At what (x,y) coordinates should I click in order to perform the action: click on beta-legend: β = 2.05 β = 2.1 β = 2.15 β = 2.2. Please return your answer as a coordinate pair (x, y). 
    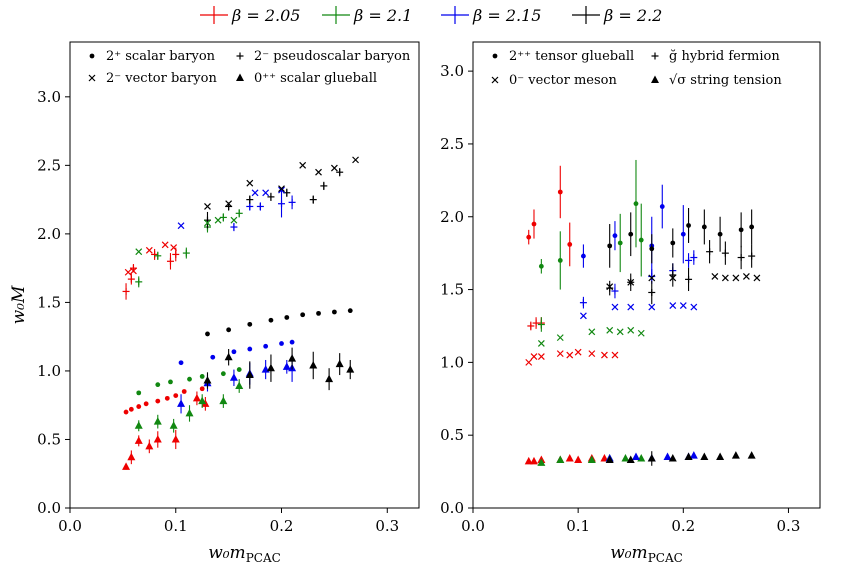
    Looking at the image, I should click on (431, 15).